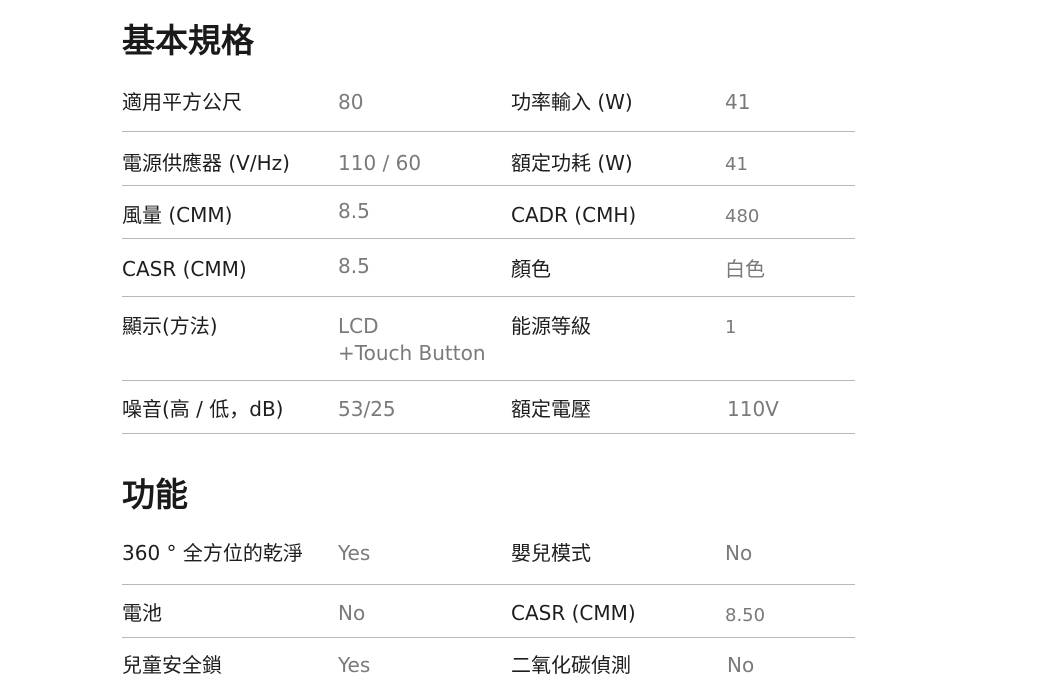 The image size is (1040, 684). I want to click on spec-label: 噪音(高 / 低，dB), so click(203, 409).